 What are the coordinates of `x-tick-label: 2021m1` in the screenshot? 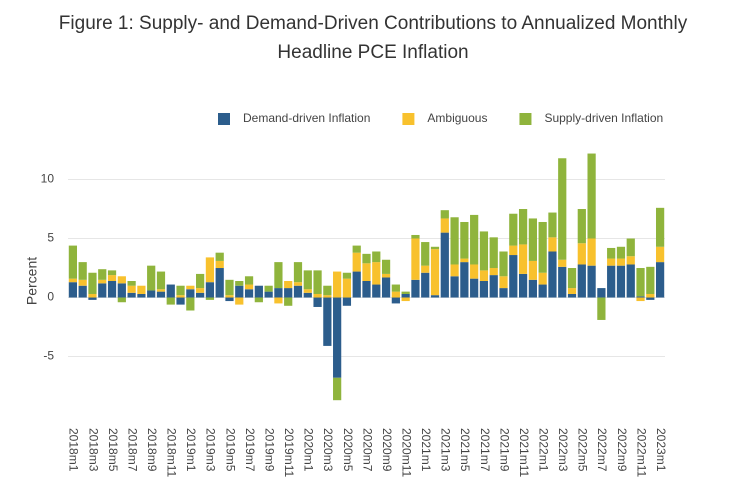 It's located at (426, 450).